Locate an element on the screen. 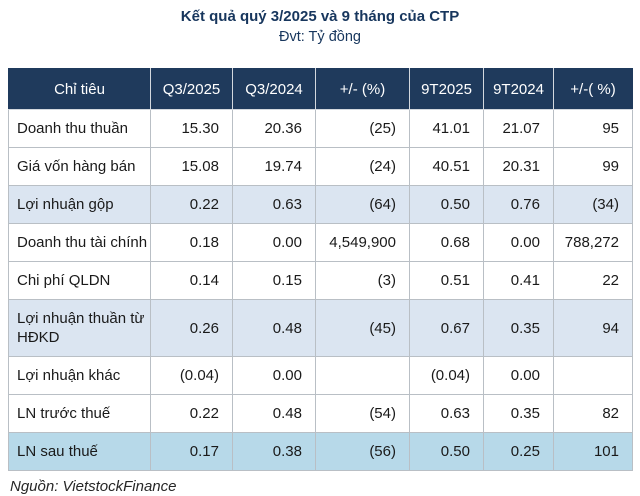  value-cell: 0.15 is located at coordinates (274, 280).